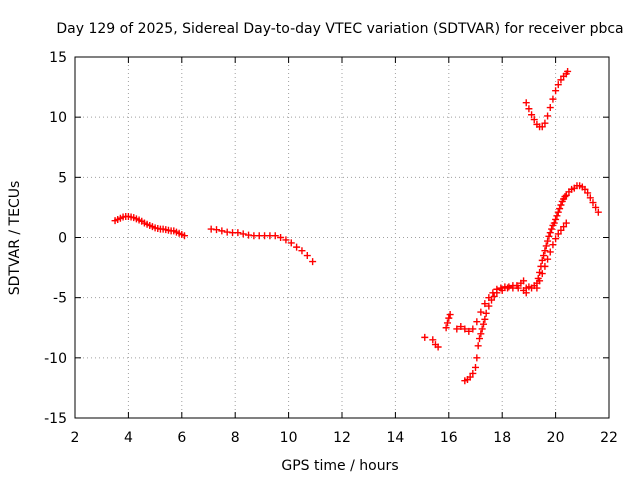  I want to click on y-tick-label: 0, so click(62, 239).